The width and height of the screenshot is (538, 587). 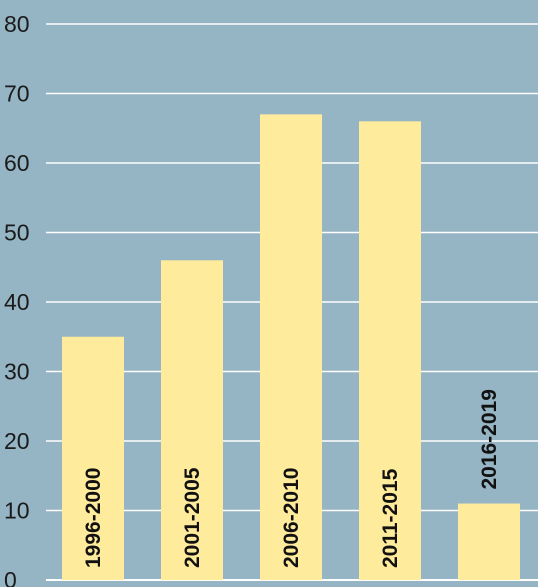 What do you see at coordinates (489, 439) in the screenshot?
I see `category-label: 2016-2019` at bounding box center [489, 439].